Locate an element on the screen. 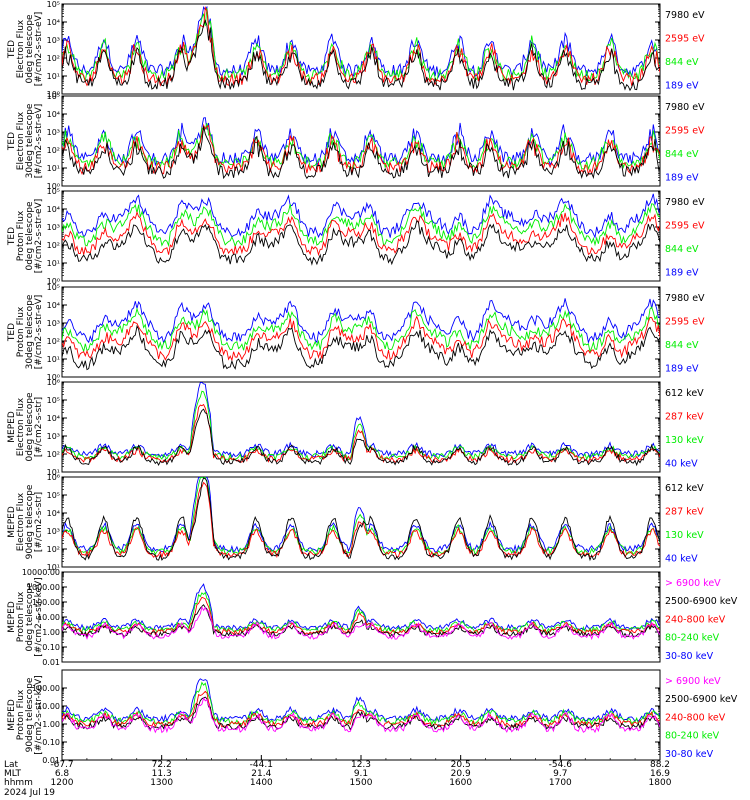 This screenshot has width=750, height=800. y-axis-label: [#/cm2-s-str] is located at coordinates (39, 522).